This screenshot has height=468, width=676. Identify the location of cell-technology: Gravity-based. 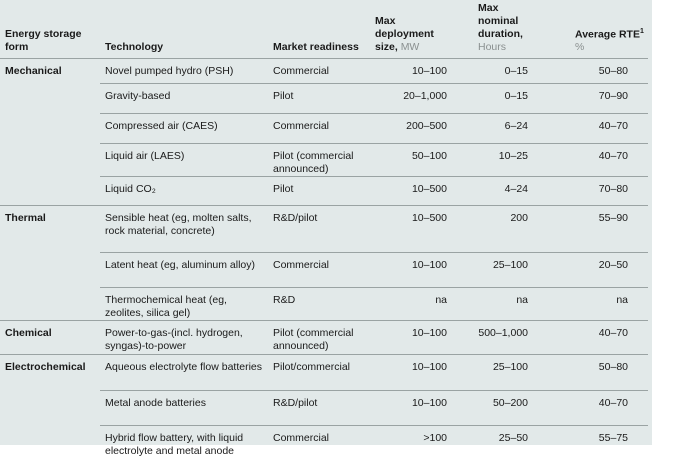
(184, 98).